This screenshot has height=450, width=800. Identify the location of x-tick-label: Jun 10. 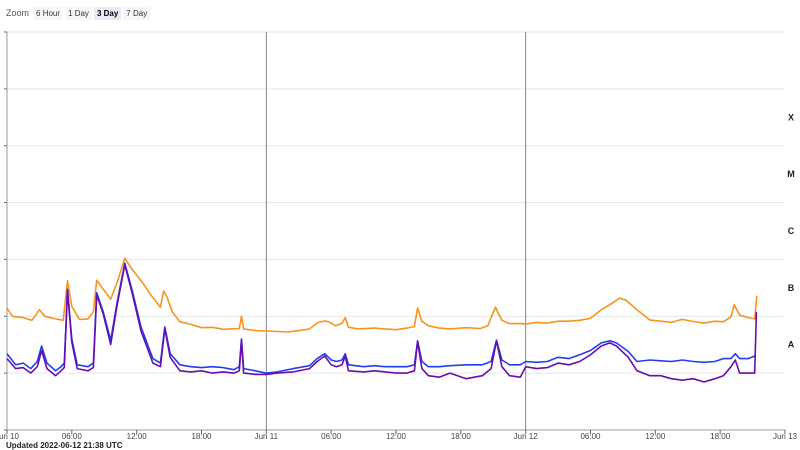
(10, 436).